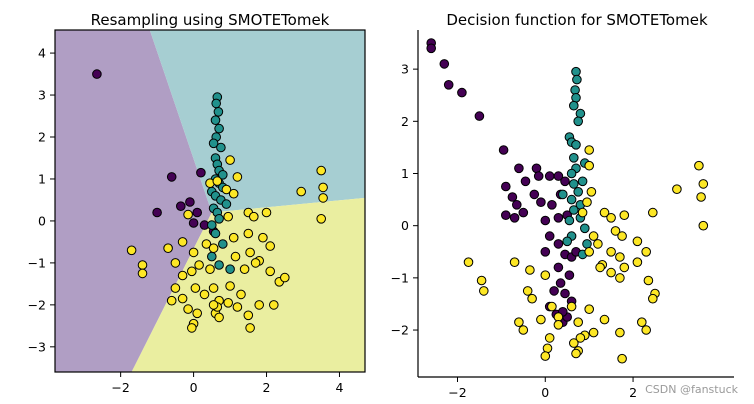 The height and width of the screenshot is (404, 754). What do you see at coordinates (400, 277) in the screenshot?
I see `y-tick-label: −1` at bounding box center [400, 277].